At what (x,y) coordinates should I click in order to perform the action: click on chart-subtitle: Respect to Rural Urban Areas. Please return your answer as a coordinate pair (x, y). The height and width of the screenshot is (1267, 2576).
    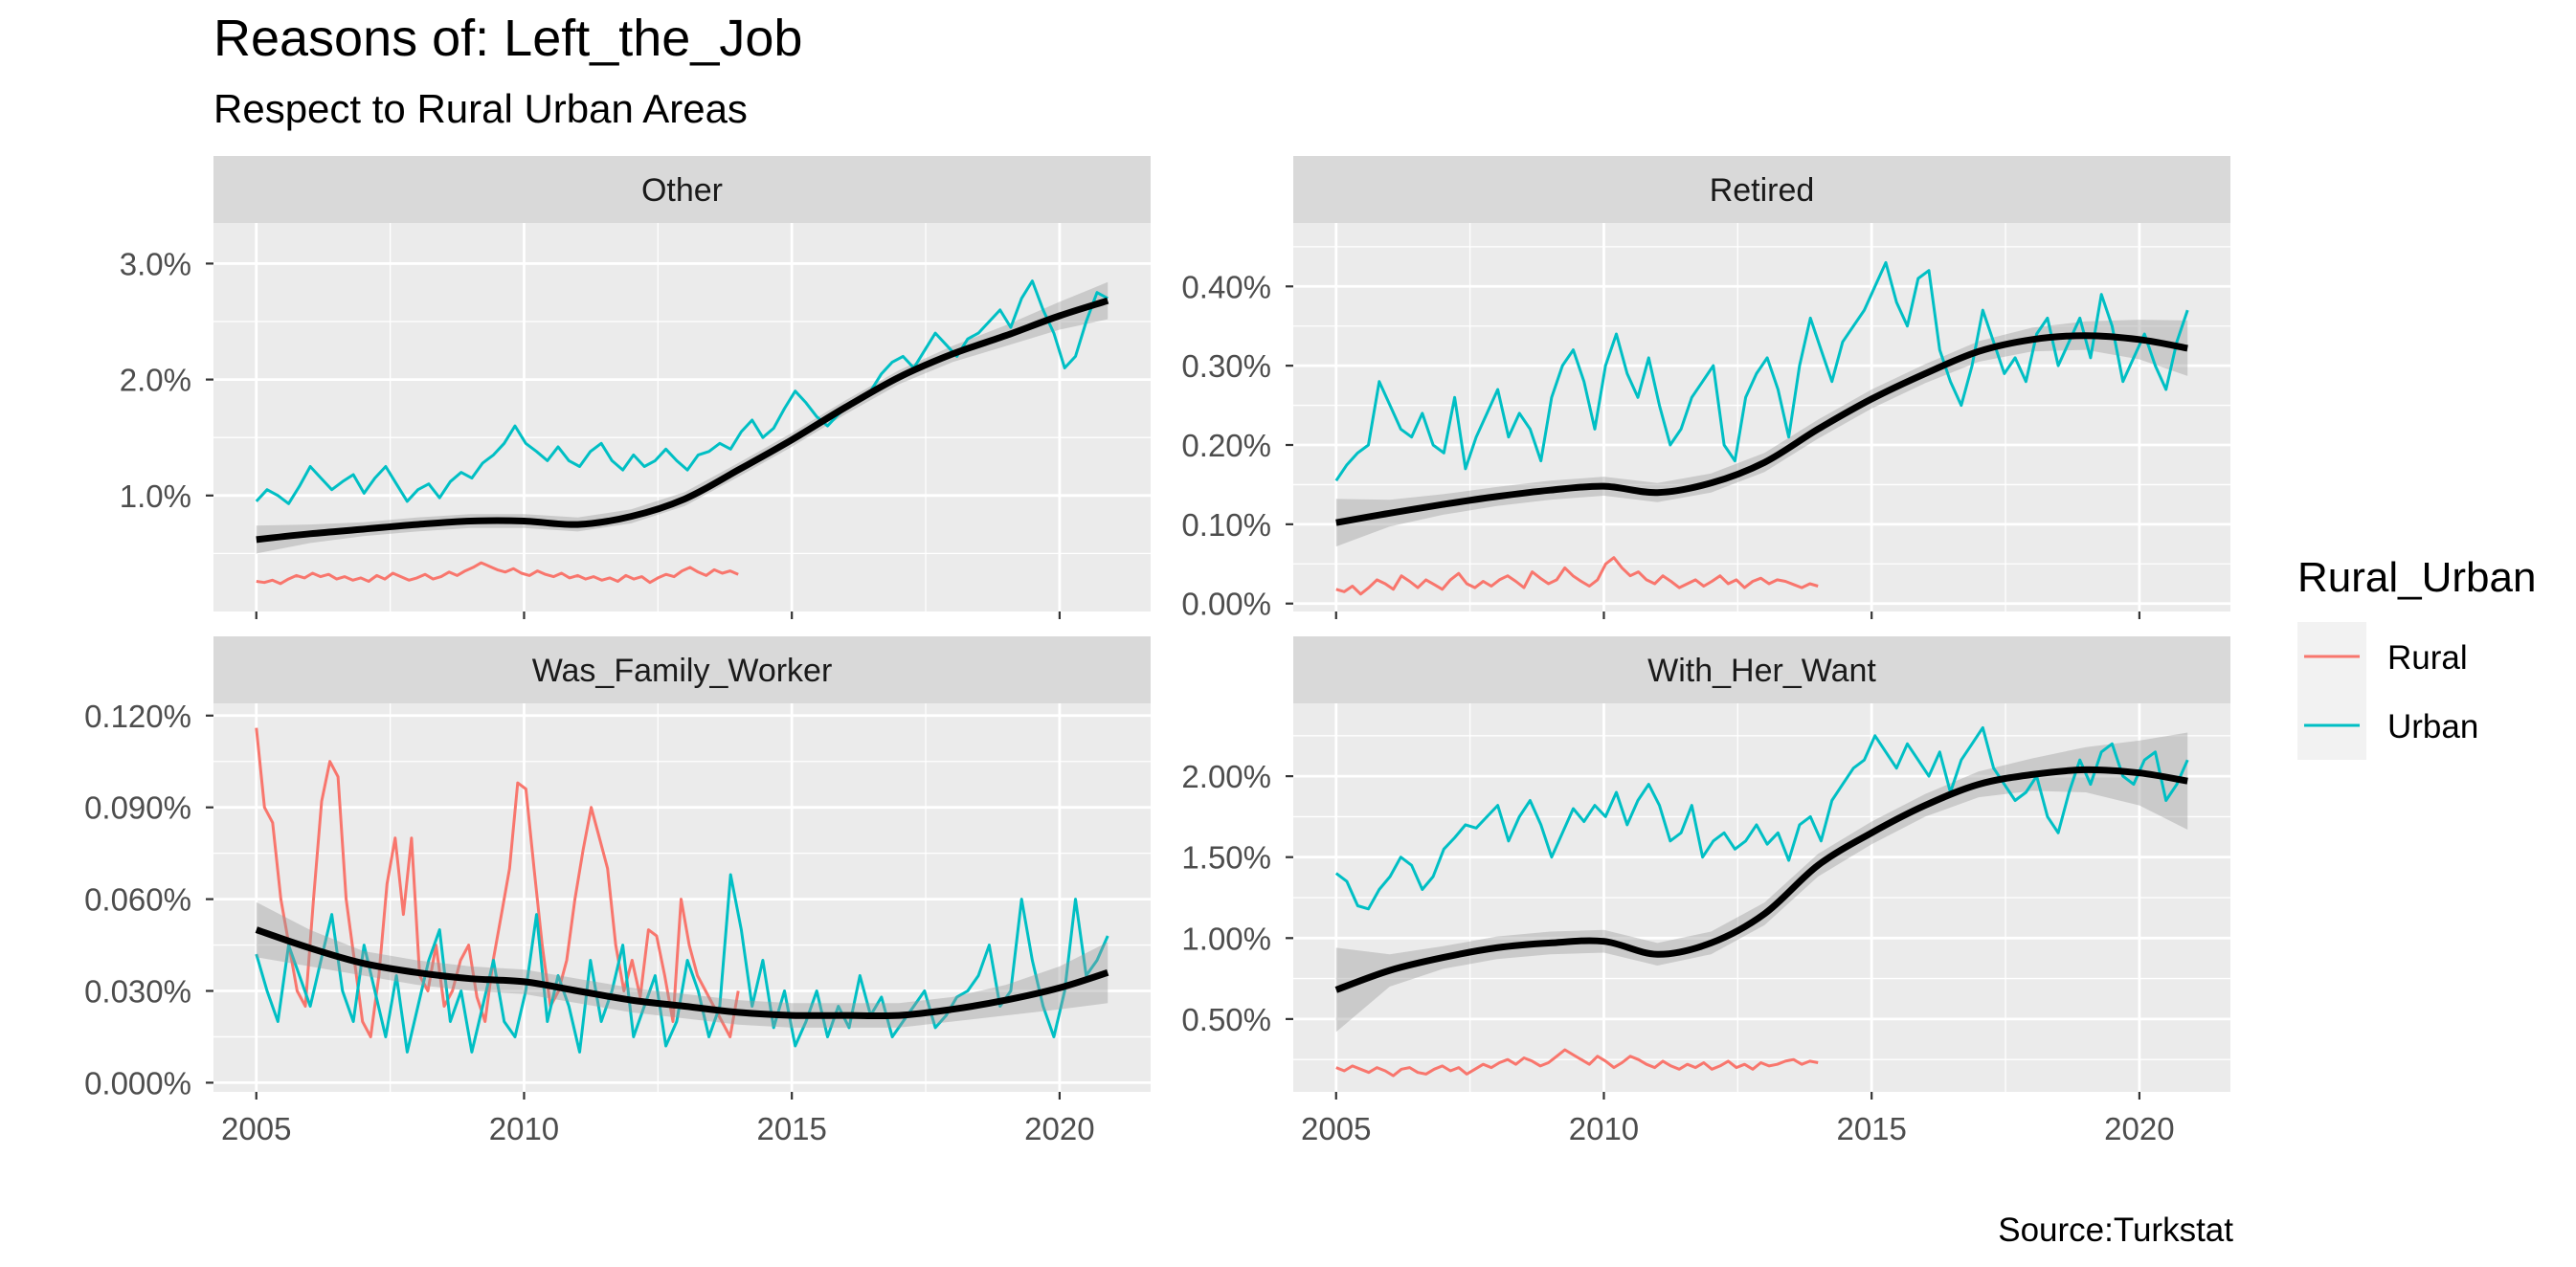
    Looking at the image, I should click on (481, 108).